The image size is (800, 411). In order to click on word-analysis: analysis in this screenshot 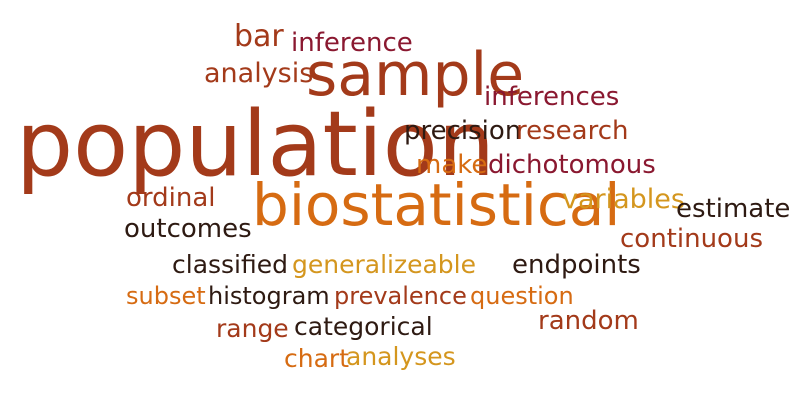, I will do `click(259, 73)`.